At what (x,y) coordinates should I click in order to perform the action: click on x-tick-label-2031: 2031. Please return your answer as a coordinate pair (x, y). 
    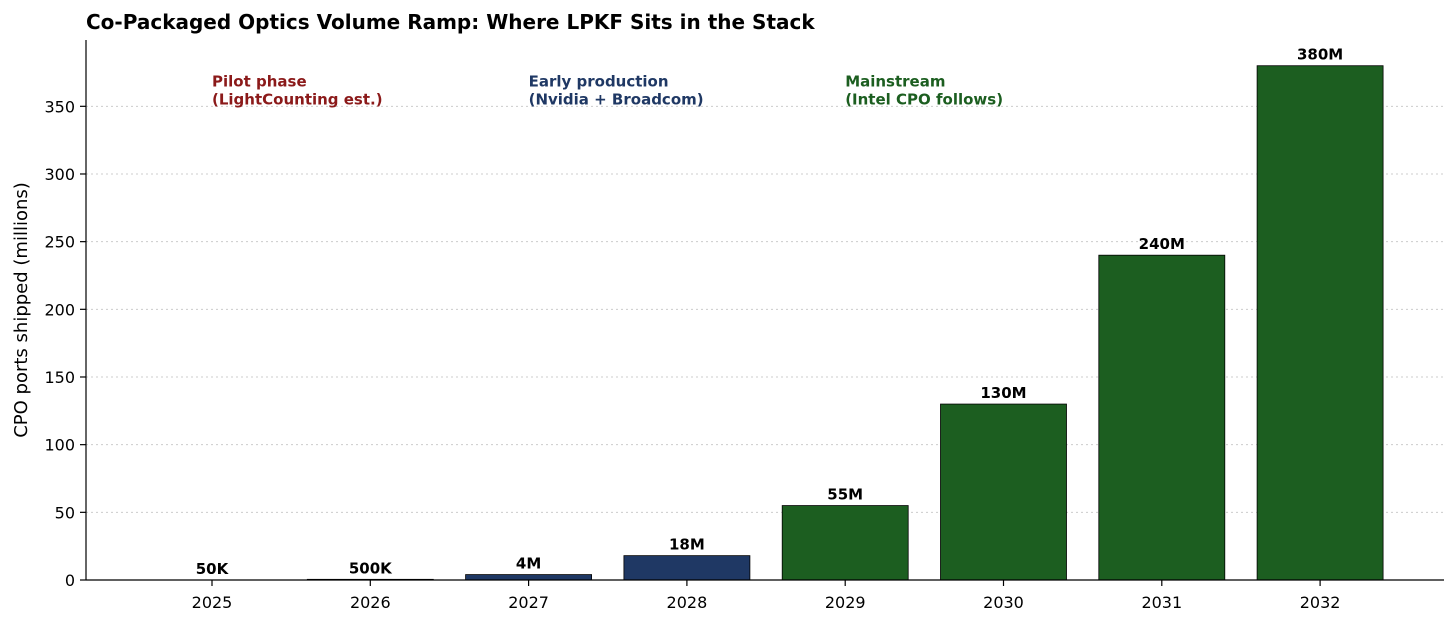
    Looking at the image, I should click on (1161, 602).